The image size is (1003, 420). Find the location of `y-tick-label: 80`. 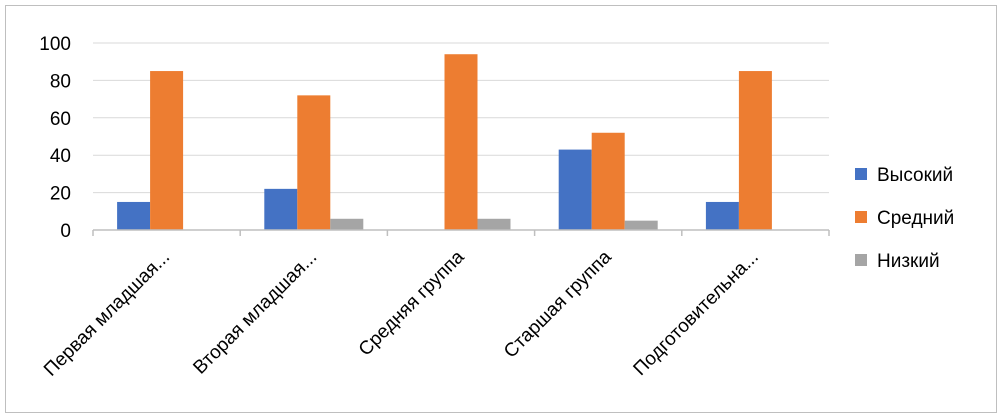

y-tick-label: 80 is located at coordinates (60, 81).